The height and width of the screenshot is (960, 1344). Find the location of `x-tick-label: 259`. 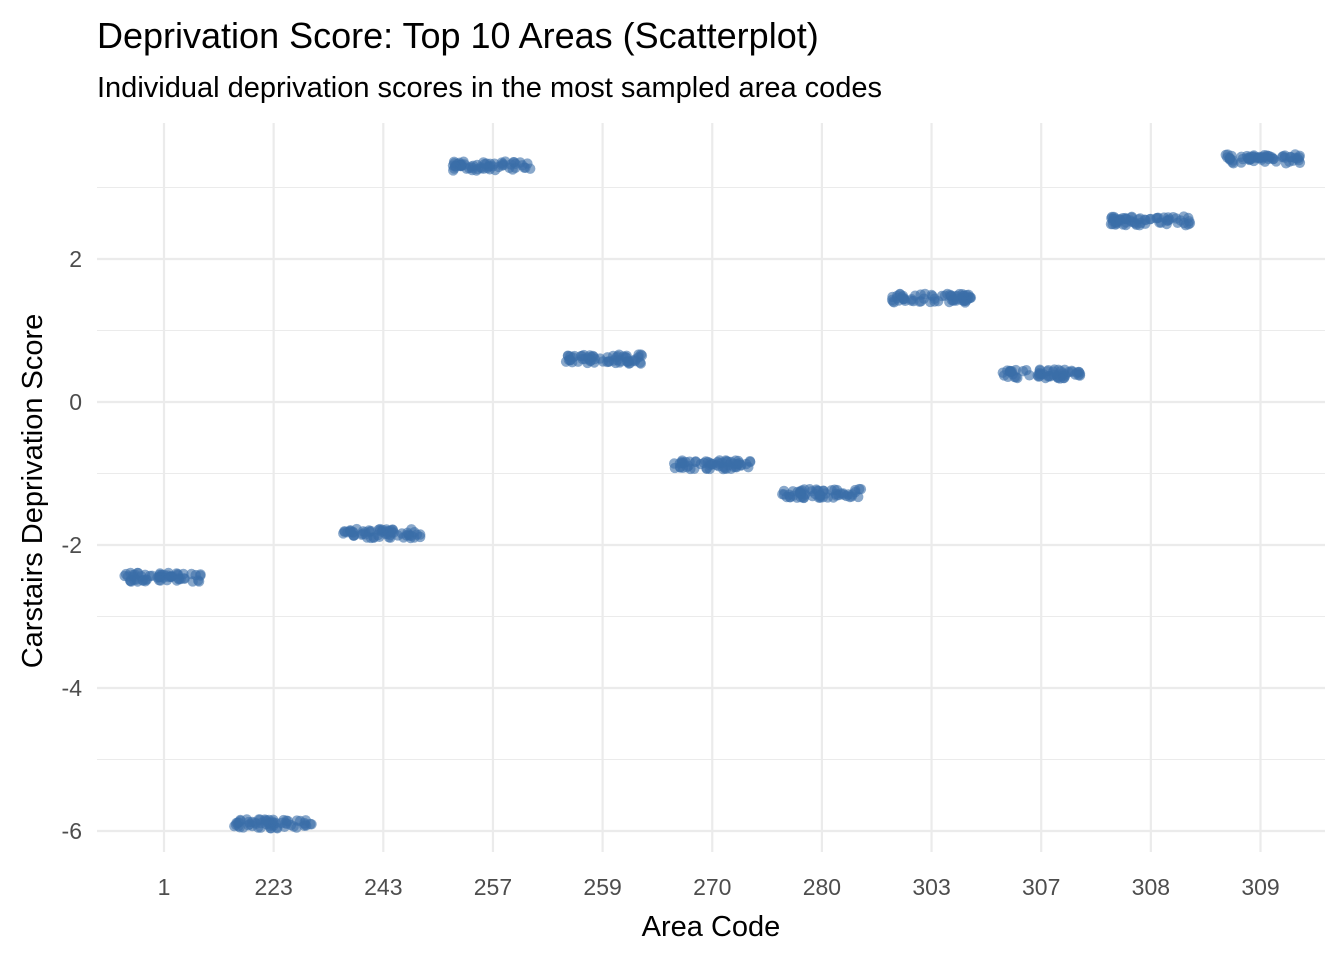

x-tick-label: 259 is located at coordinates (602, 887).